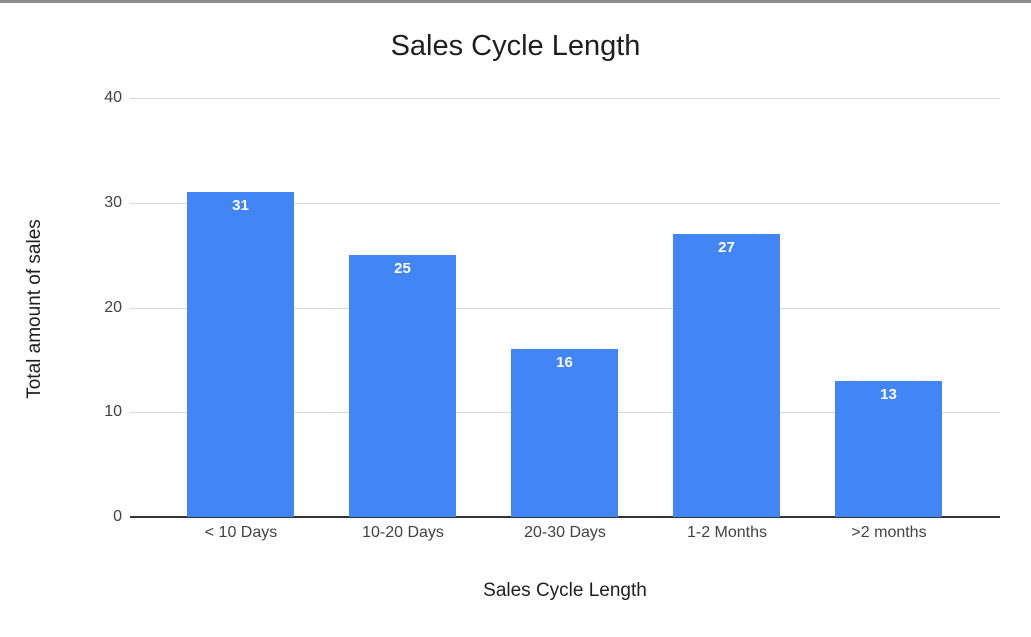 The image size is (1031, 637). Describe the element at coordinates (565, 590) in the screenshot. I see `x-axis-title: Sales Cycle Length` at that location.